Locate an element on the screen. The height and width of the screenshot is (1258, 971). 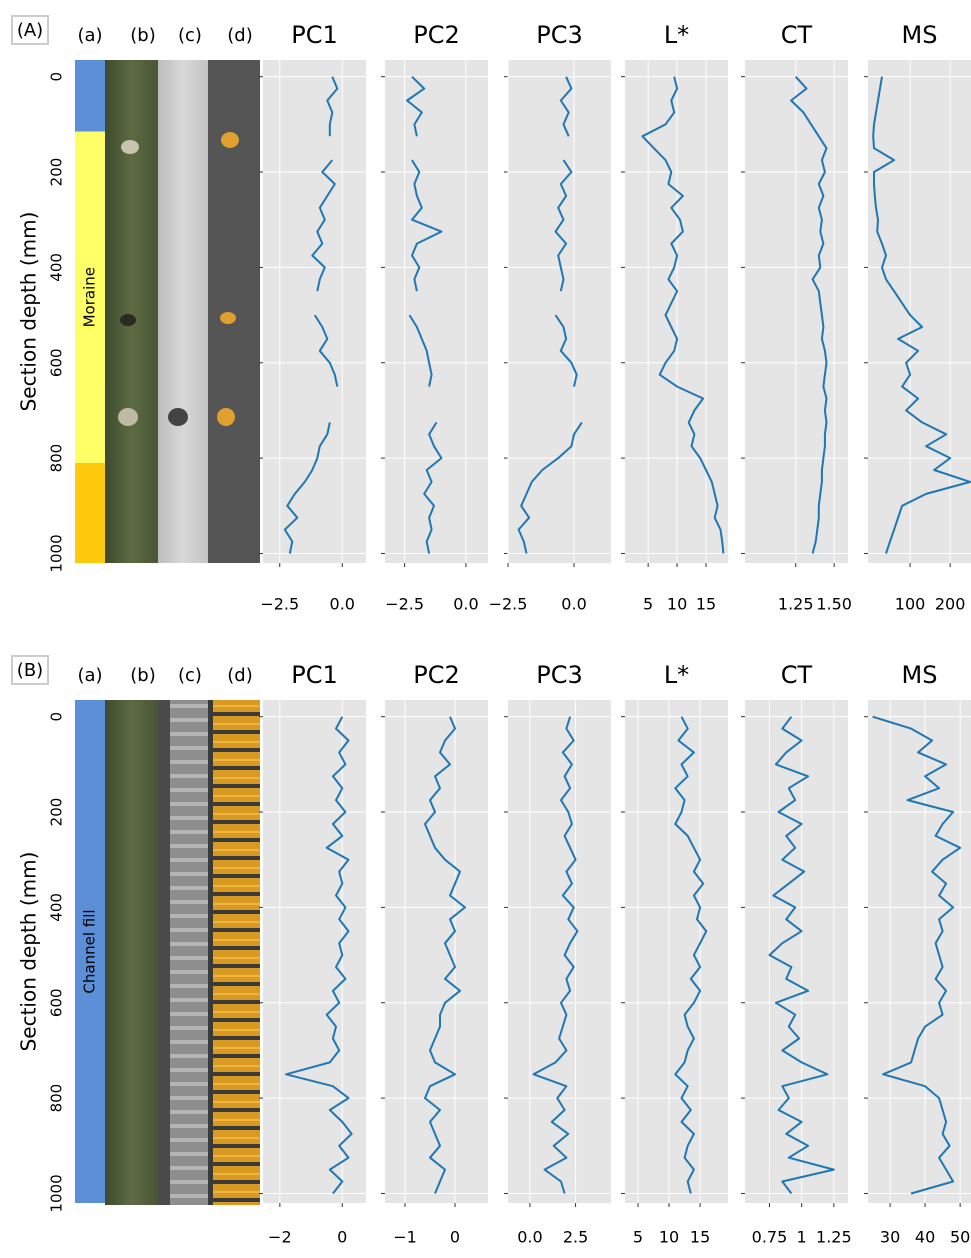
unit-label: Channel fill is located at coordinates (90, 951).